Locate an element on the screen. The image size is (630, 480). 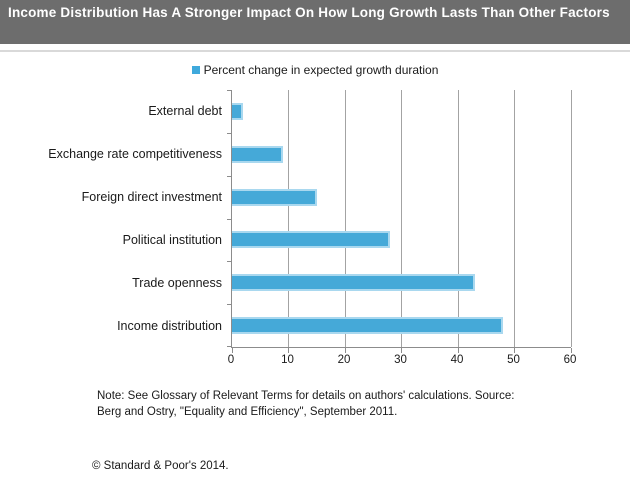
x-axis-tick-label: 60 is located at coordinates (570, 360).